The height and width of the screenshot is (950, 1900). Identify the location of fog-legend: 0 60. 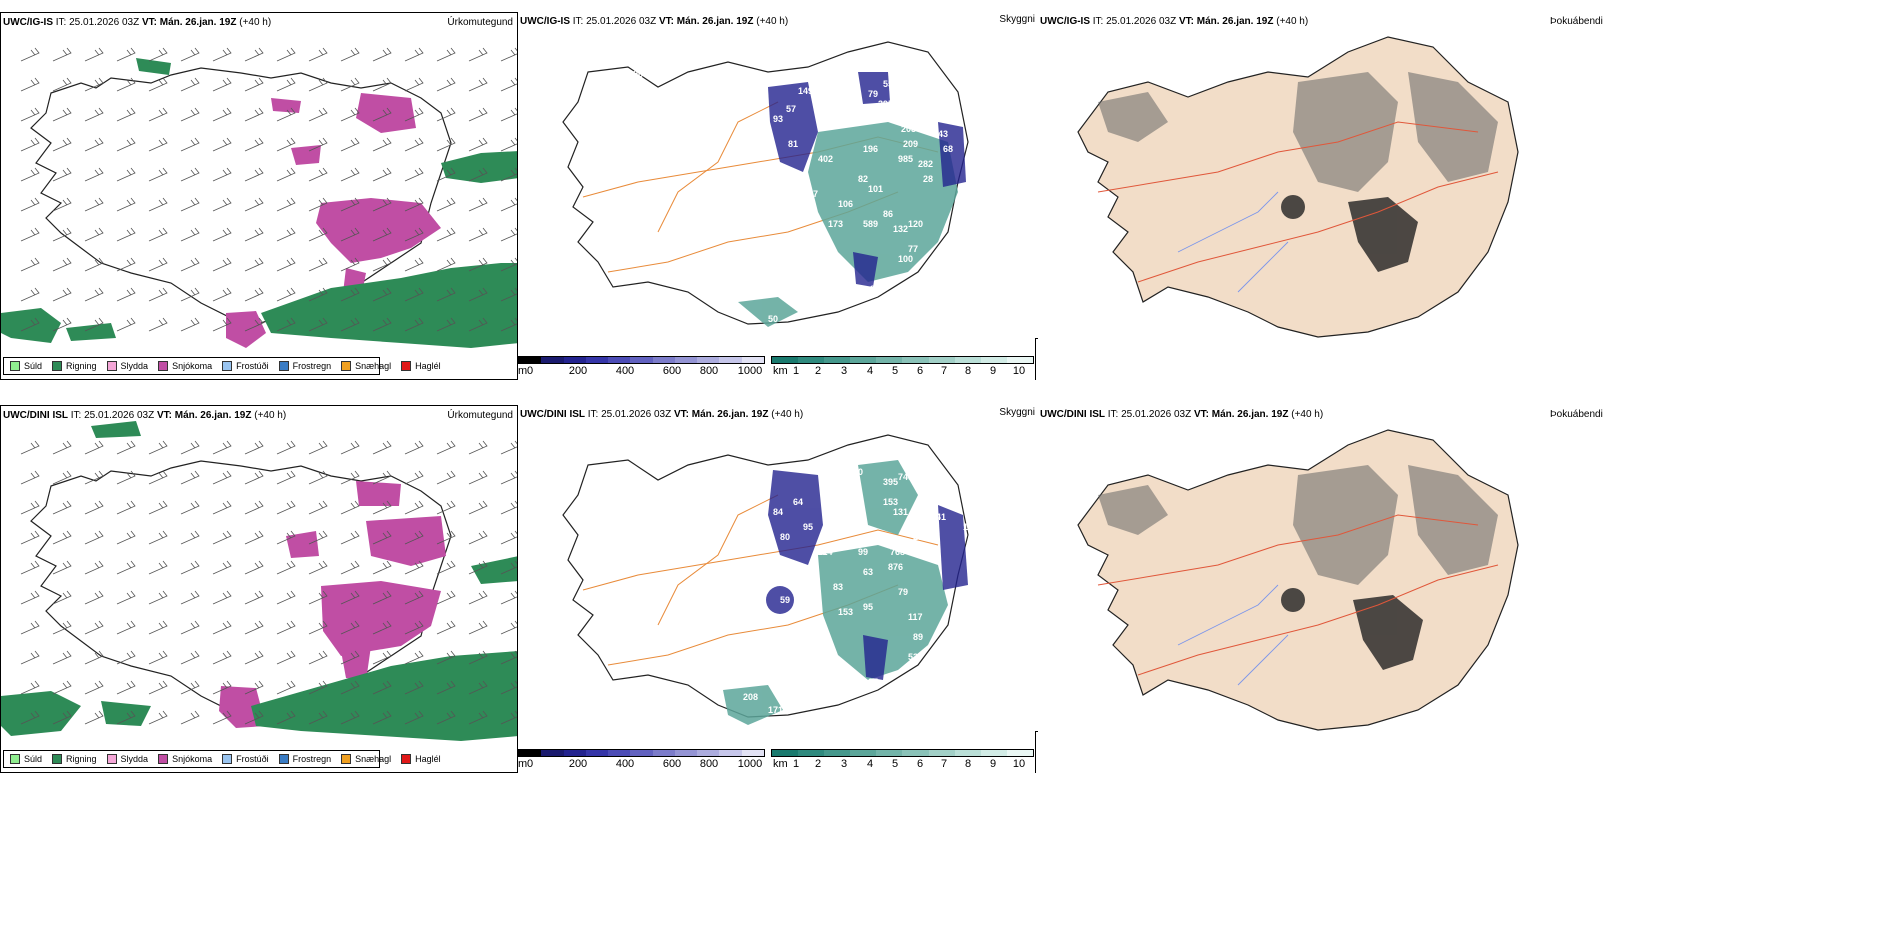
(1036, 752).